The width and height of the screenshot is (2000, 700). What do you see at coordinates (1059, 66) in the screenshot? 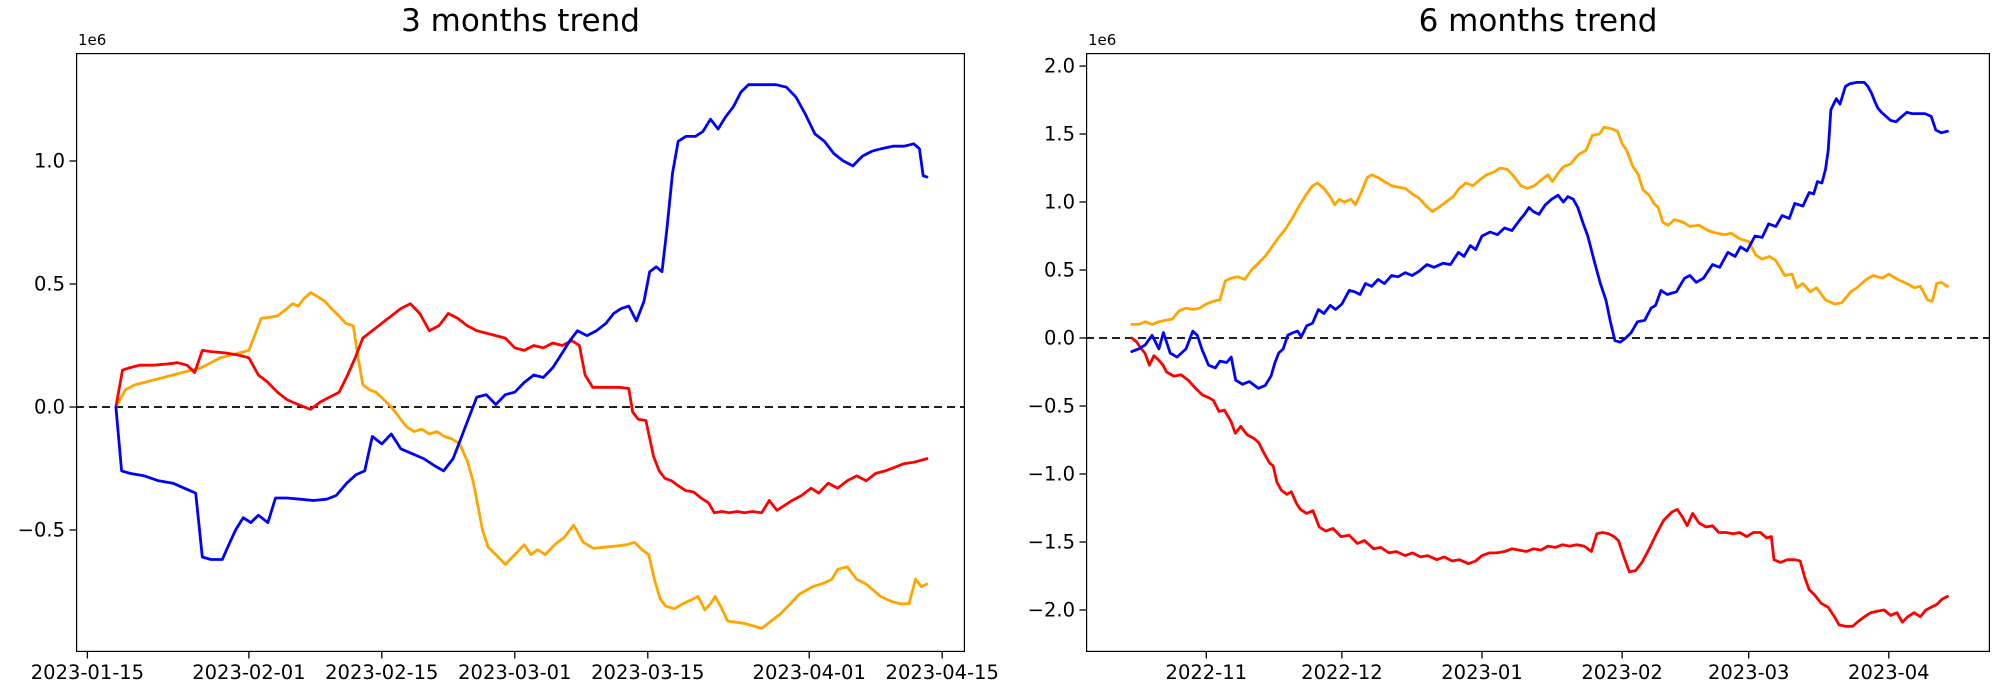
I see `y-tick-label: 2.0` at bounding box center [1059, 66].